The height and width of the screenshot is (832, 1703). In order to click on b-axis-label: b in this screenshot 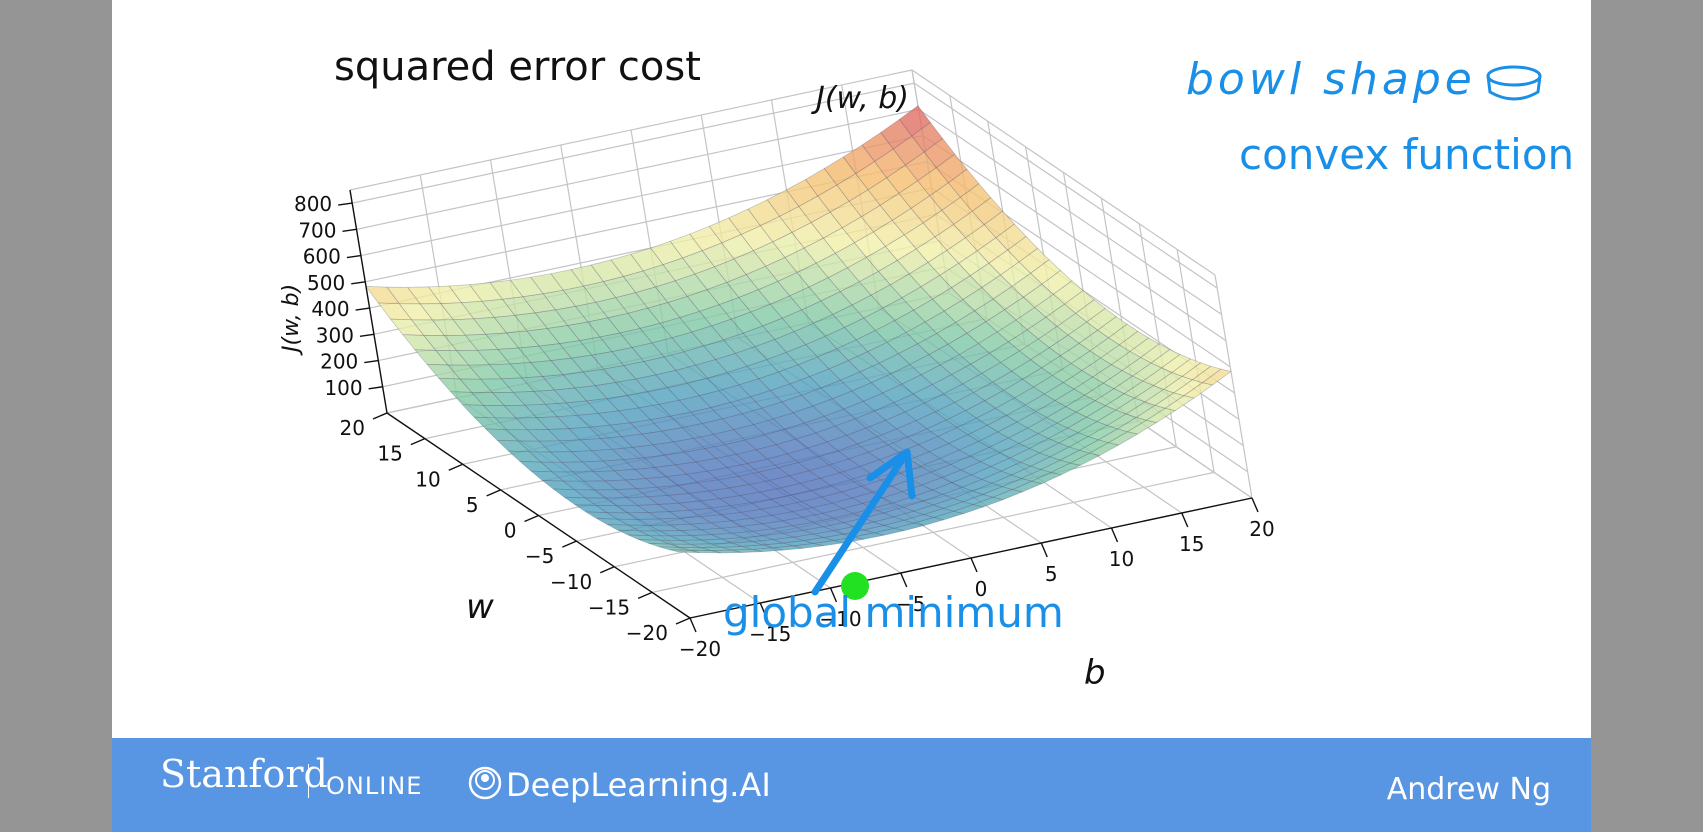, I will do `click(1095, 673)`.